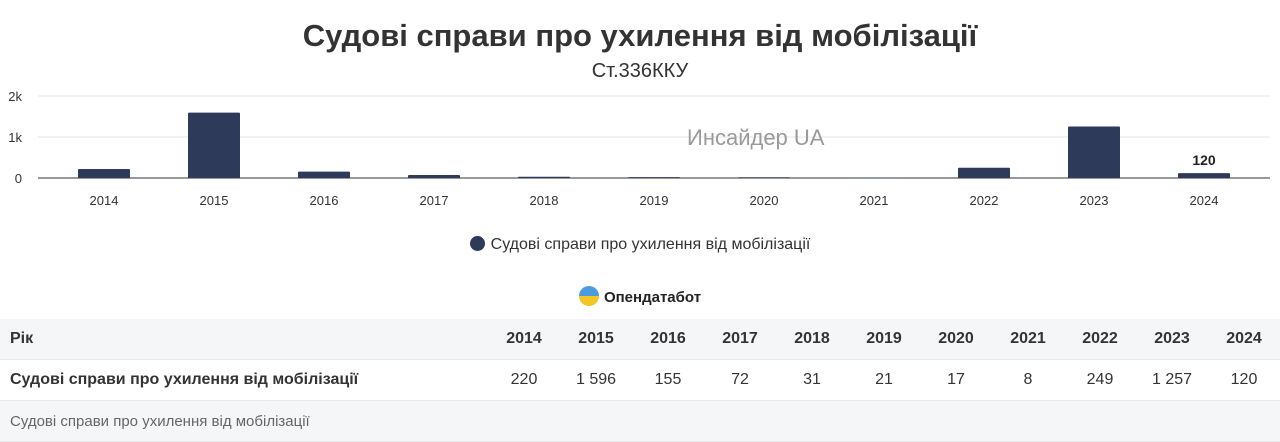  Describe the element at coordinates (740, 380) in the screenshot. I see `cell-value: 72` at that location.